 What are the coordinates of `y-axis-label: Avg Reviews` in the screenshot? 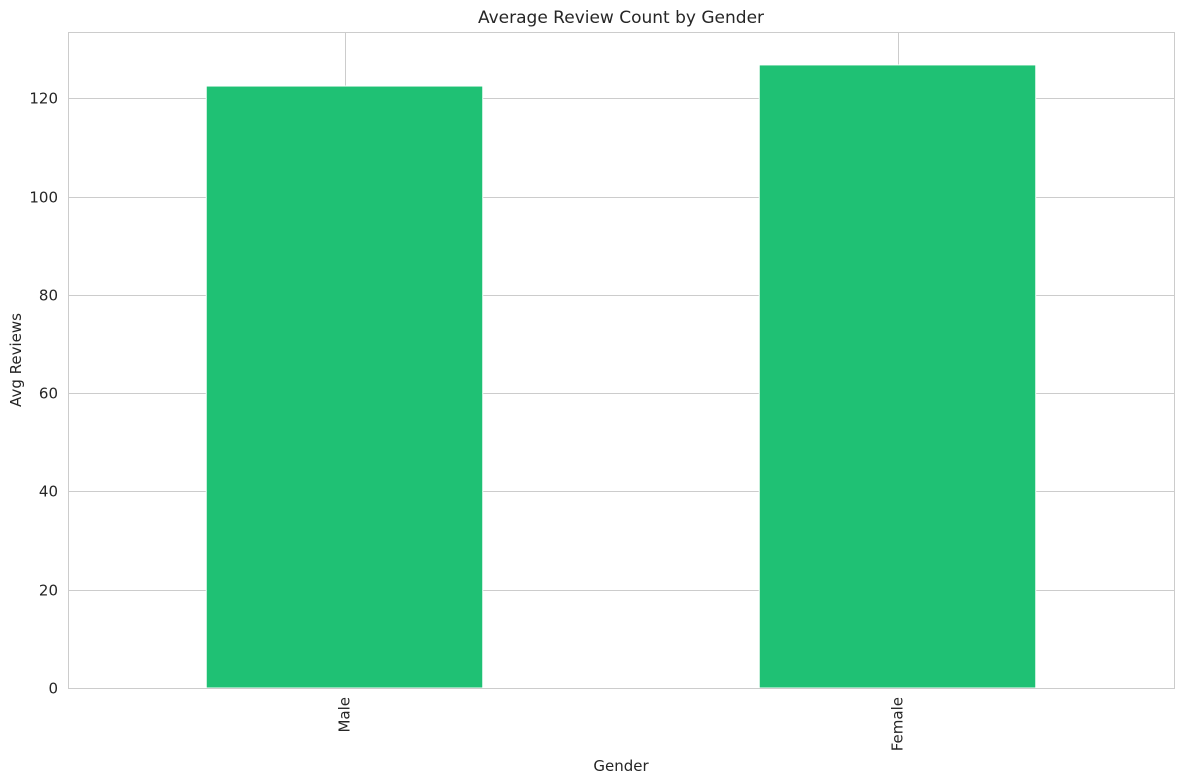 It's located at (16, 360).